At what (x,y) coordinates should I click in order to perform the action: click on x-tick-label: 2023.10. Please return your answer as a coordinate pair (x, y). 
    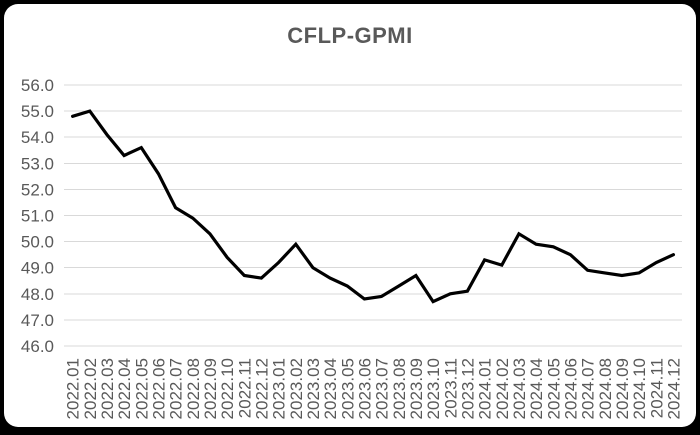
    Looking at the image, I should click on (433, 388).